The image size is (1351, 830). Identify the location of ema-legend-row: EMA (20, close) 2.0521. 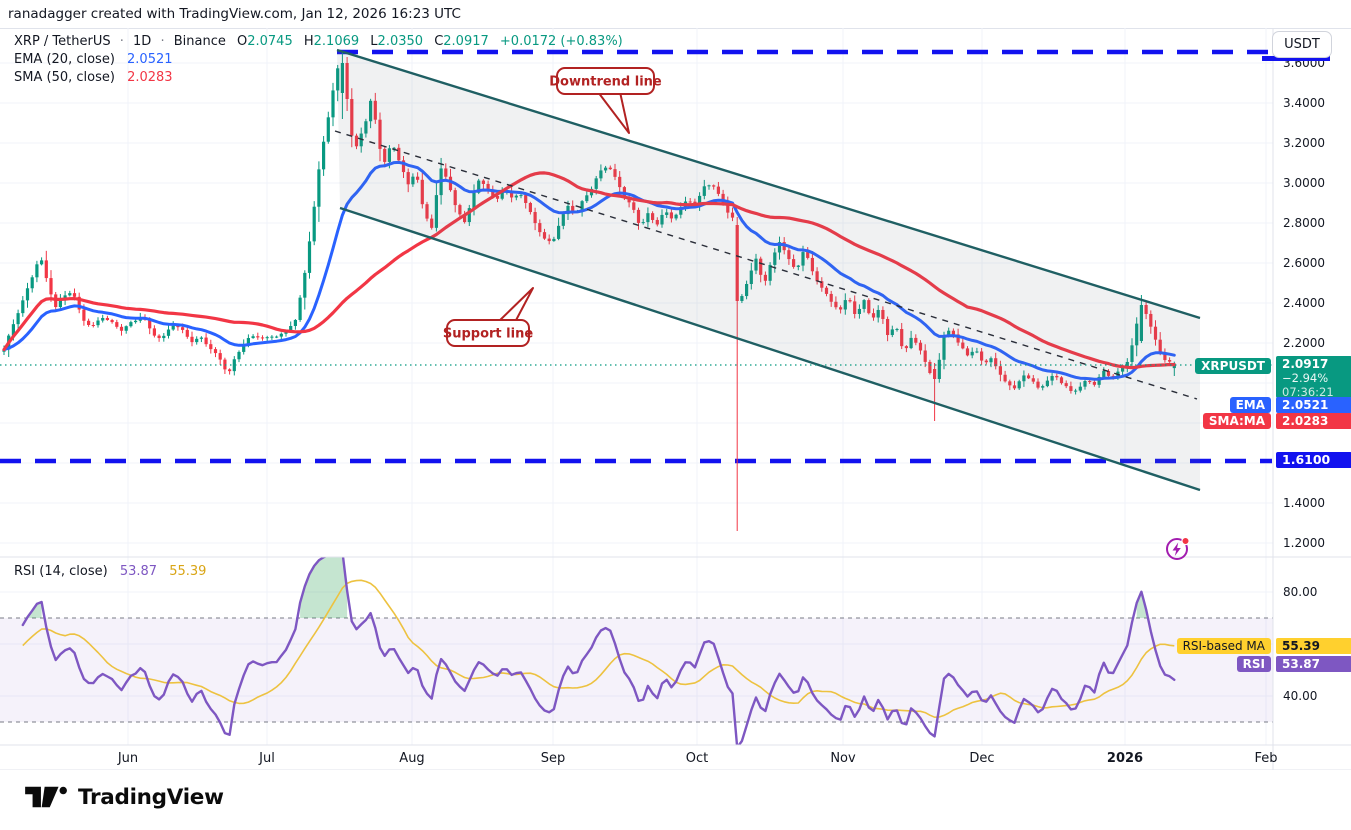
(93, 59).